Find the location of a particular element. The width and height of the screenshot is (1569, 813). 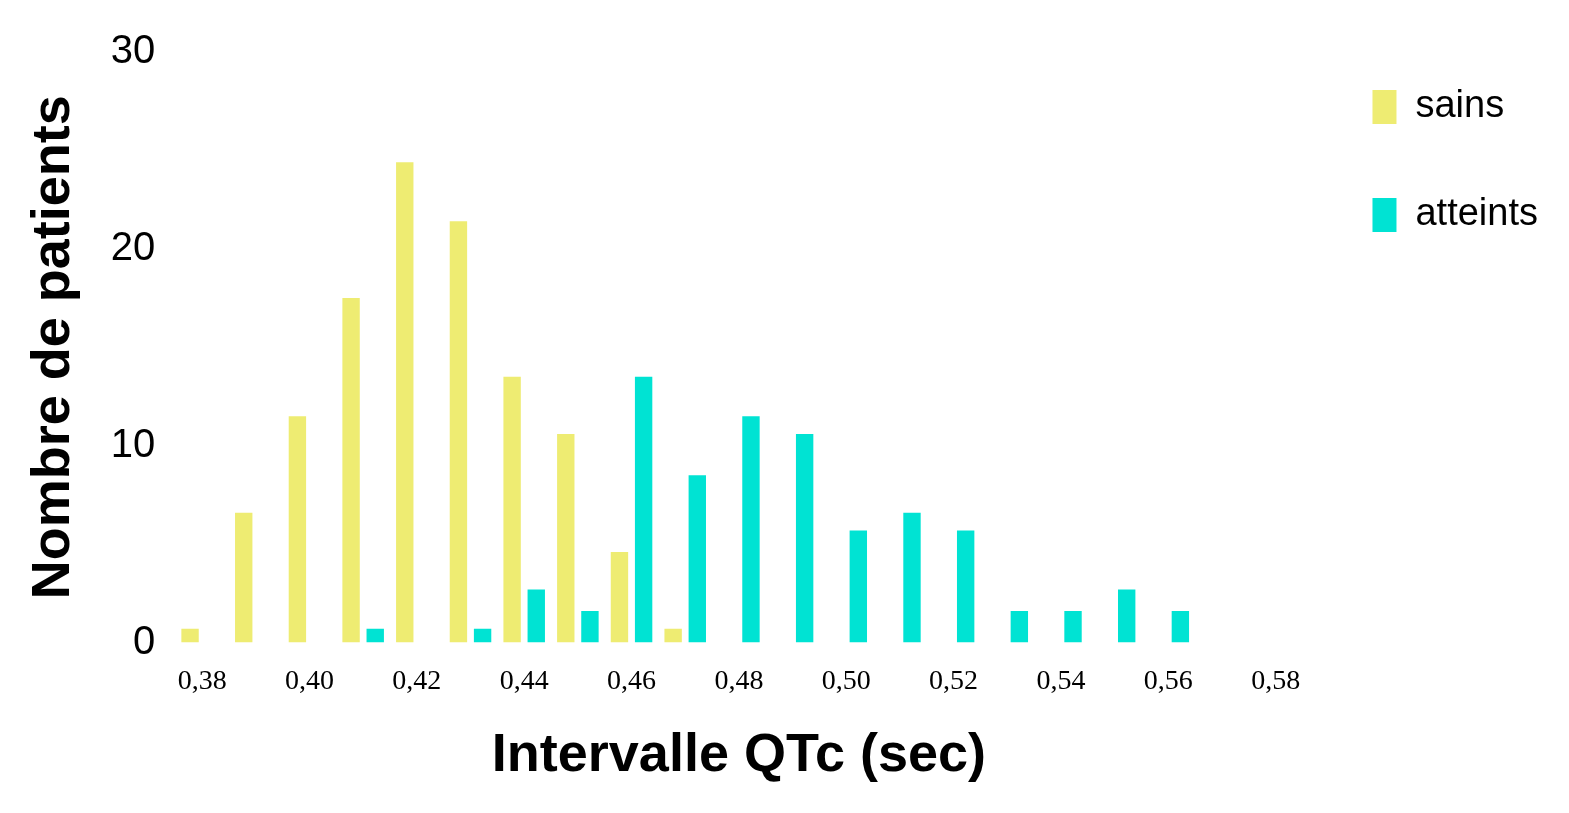

y-tick-label: 30 is located at coordinates (133, 49).